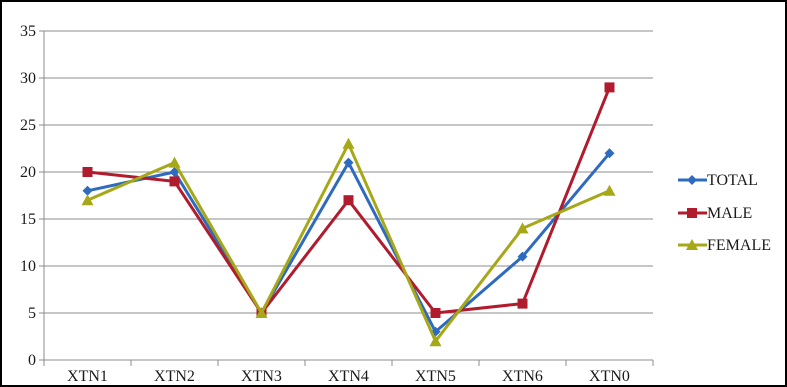  I want to click on y-tick-label: 10, so click(28, 266).